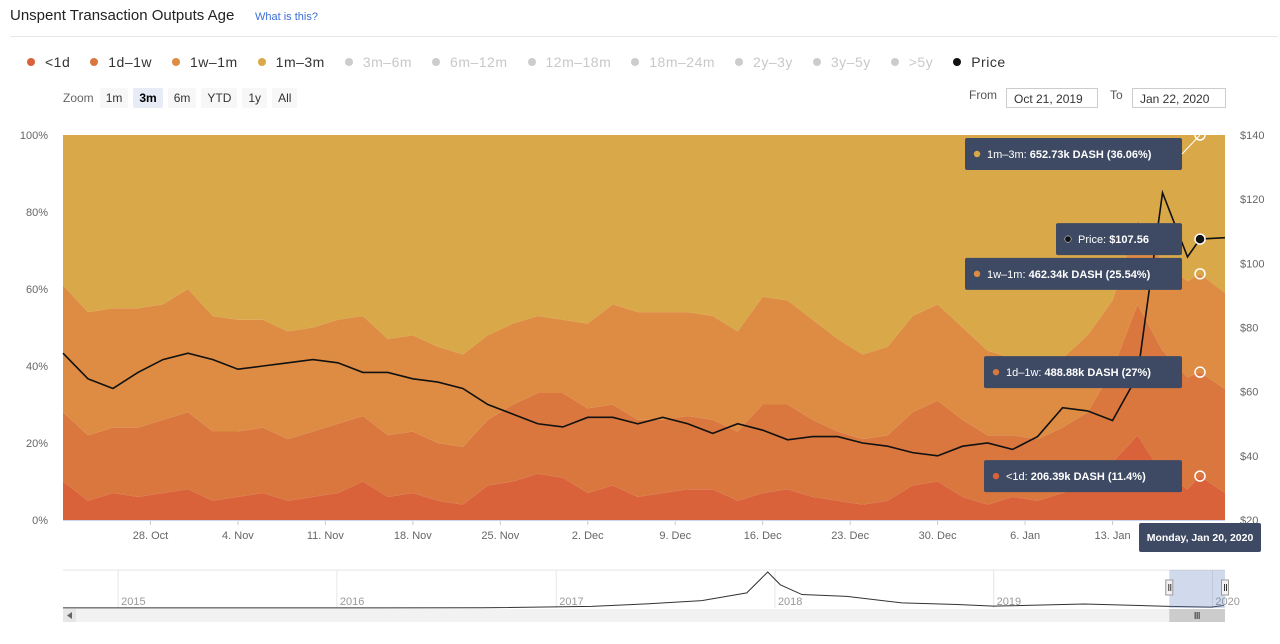 The height and width of the screenshot is (644, 1280). I want to click on legend-label: 1m–3m, so click(300, 62).